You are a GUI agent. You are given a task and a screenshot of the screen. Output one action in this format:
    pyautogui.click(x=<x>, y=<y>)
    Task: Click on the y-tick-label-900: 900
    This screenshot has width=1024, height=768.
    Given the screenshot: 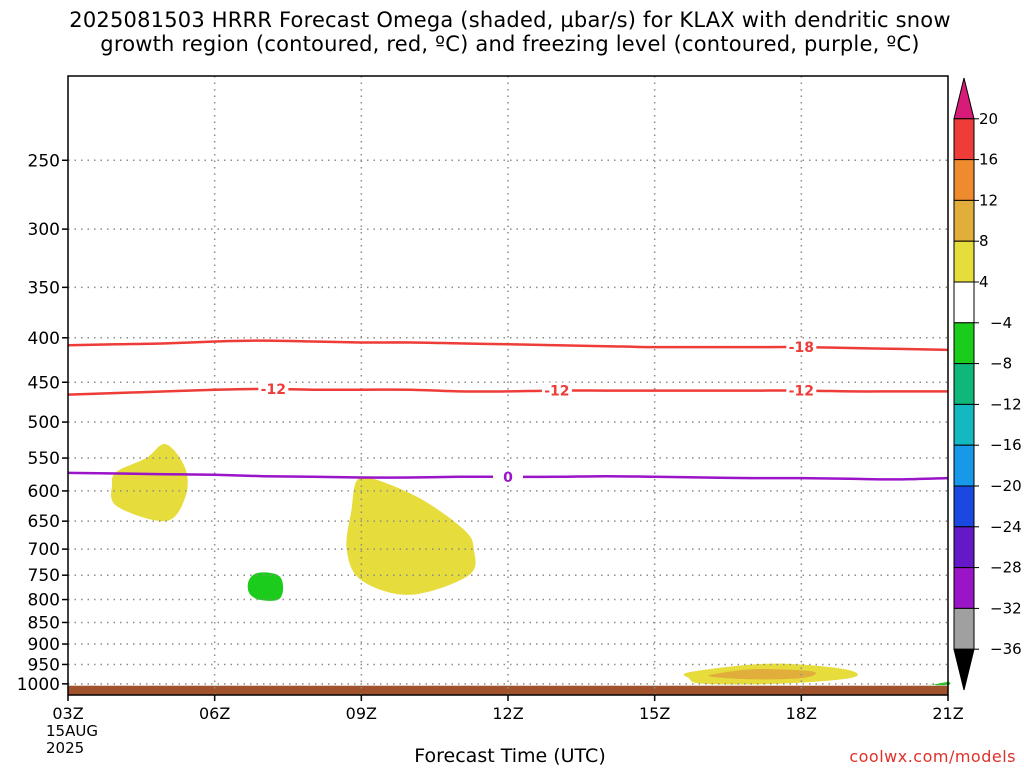 What is the action you would take?
    pyautogui.click(x=44, y=645)
    